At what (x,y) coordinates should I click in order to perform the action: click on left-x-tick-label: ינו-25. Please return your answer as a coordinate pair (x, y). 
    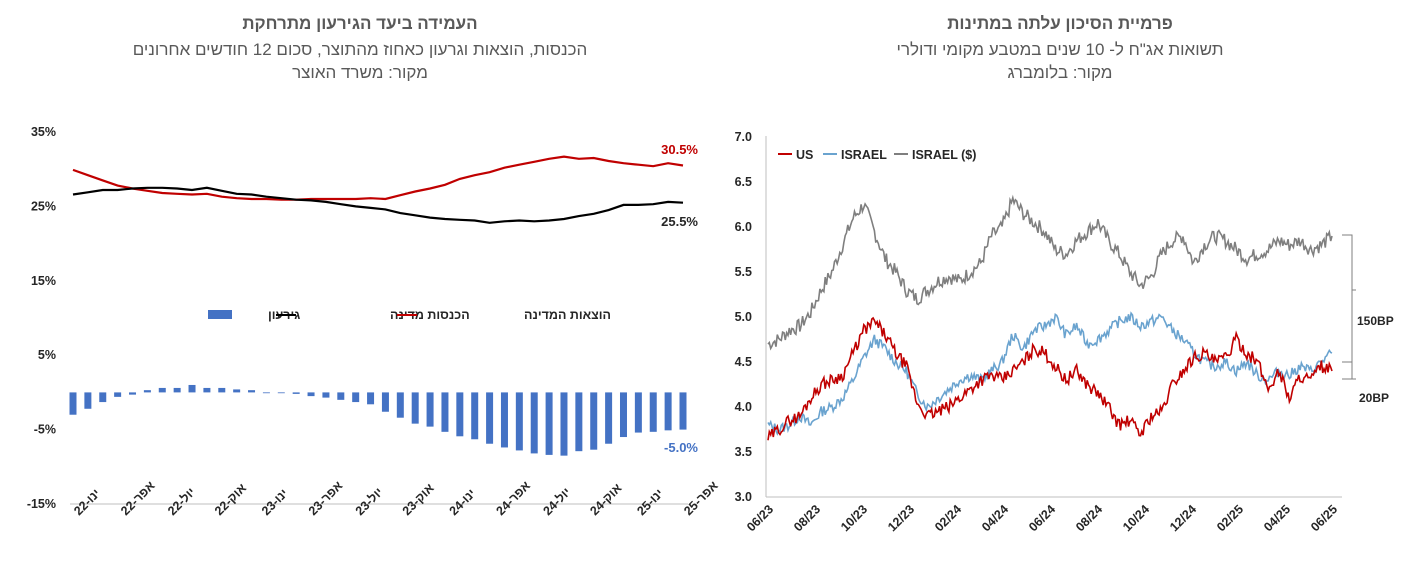
    Looking at the image, I should click on (650, 502).